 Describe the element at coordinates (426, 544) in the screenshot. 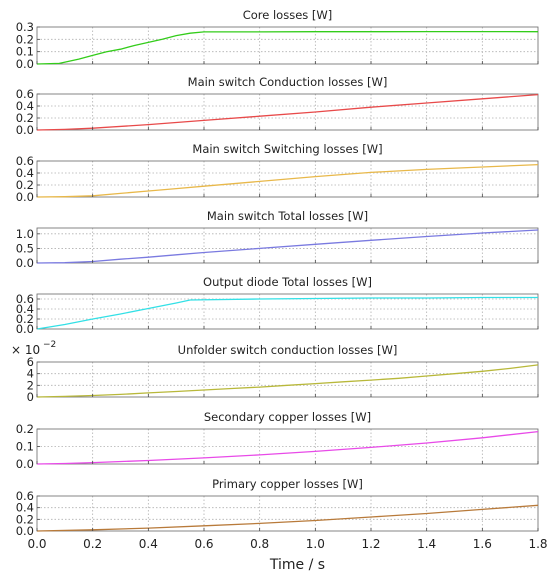

I see `x-tick-label: 1.4` at that location.